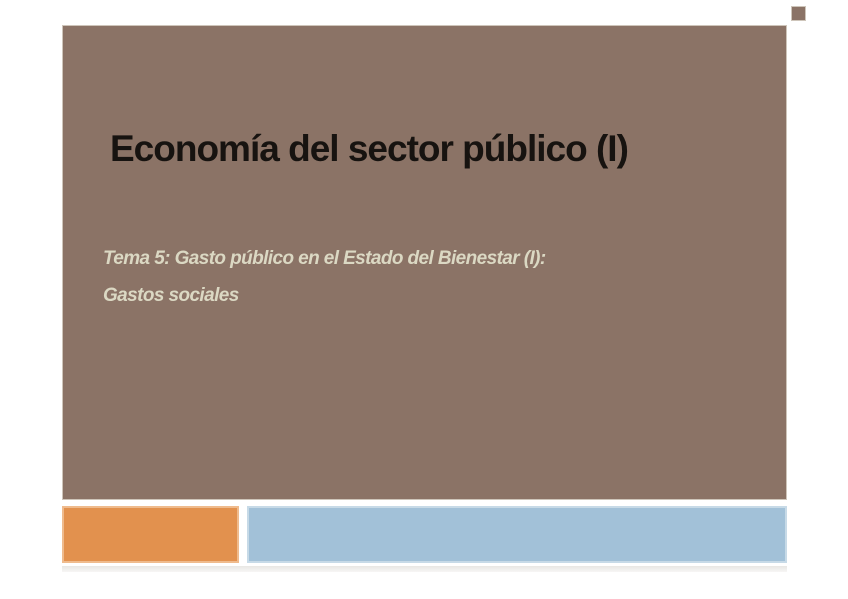 This screenshot has width=848, height=599. What do you see at coordinates (798, 13) in the screenshot?
I see `corner-accent-square` at bounding box center [798, 13].